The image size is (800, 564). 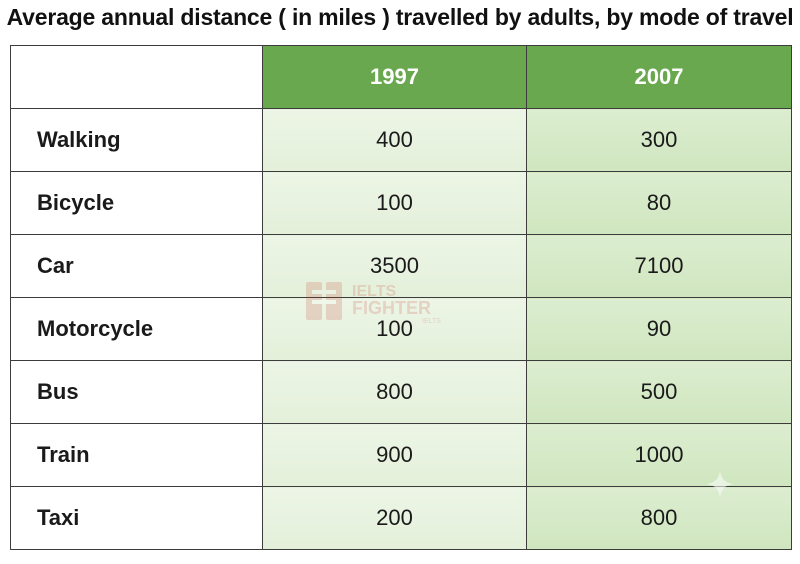 I want to click on row-label: Walking, so click(x=136, y=140).